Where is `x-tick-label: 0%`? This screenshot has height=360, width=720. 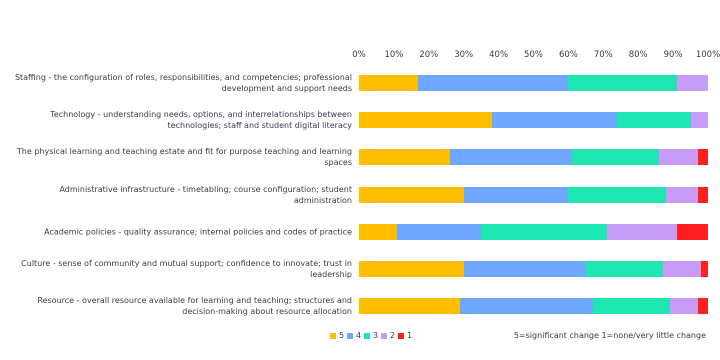 x-tick-label: 0% is located at coordinates (359, 55).